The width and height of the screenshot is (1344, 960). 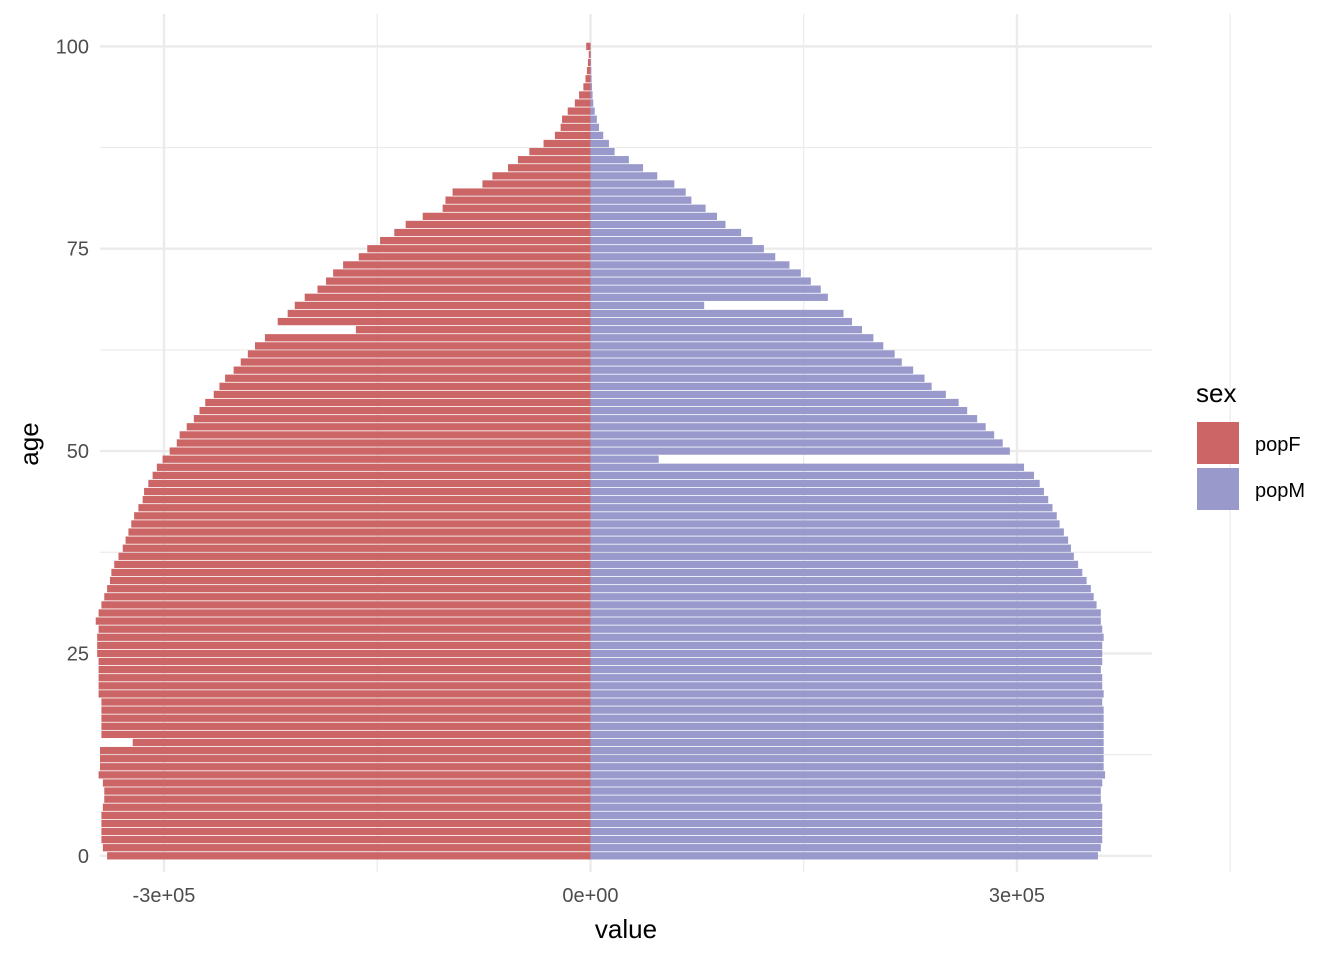 What do you see at coordinates (1218, 489) in the screenshot?
I see `legend-key-popM` at bounding box center [1218, 489].